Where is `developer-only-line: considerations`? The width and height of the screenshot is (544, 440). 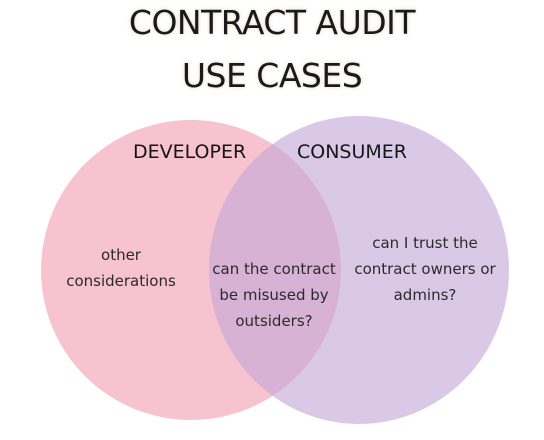
developer-only-line: considerations is located at coordinates (121, 281).